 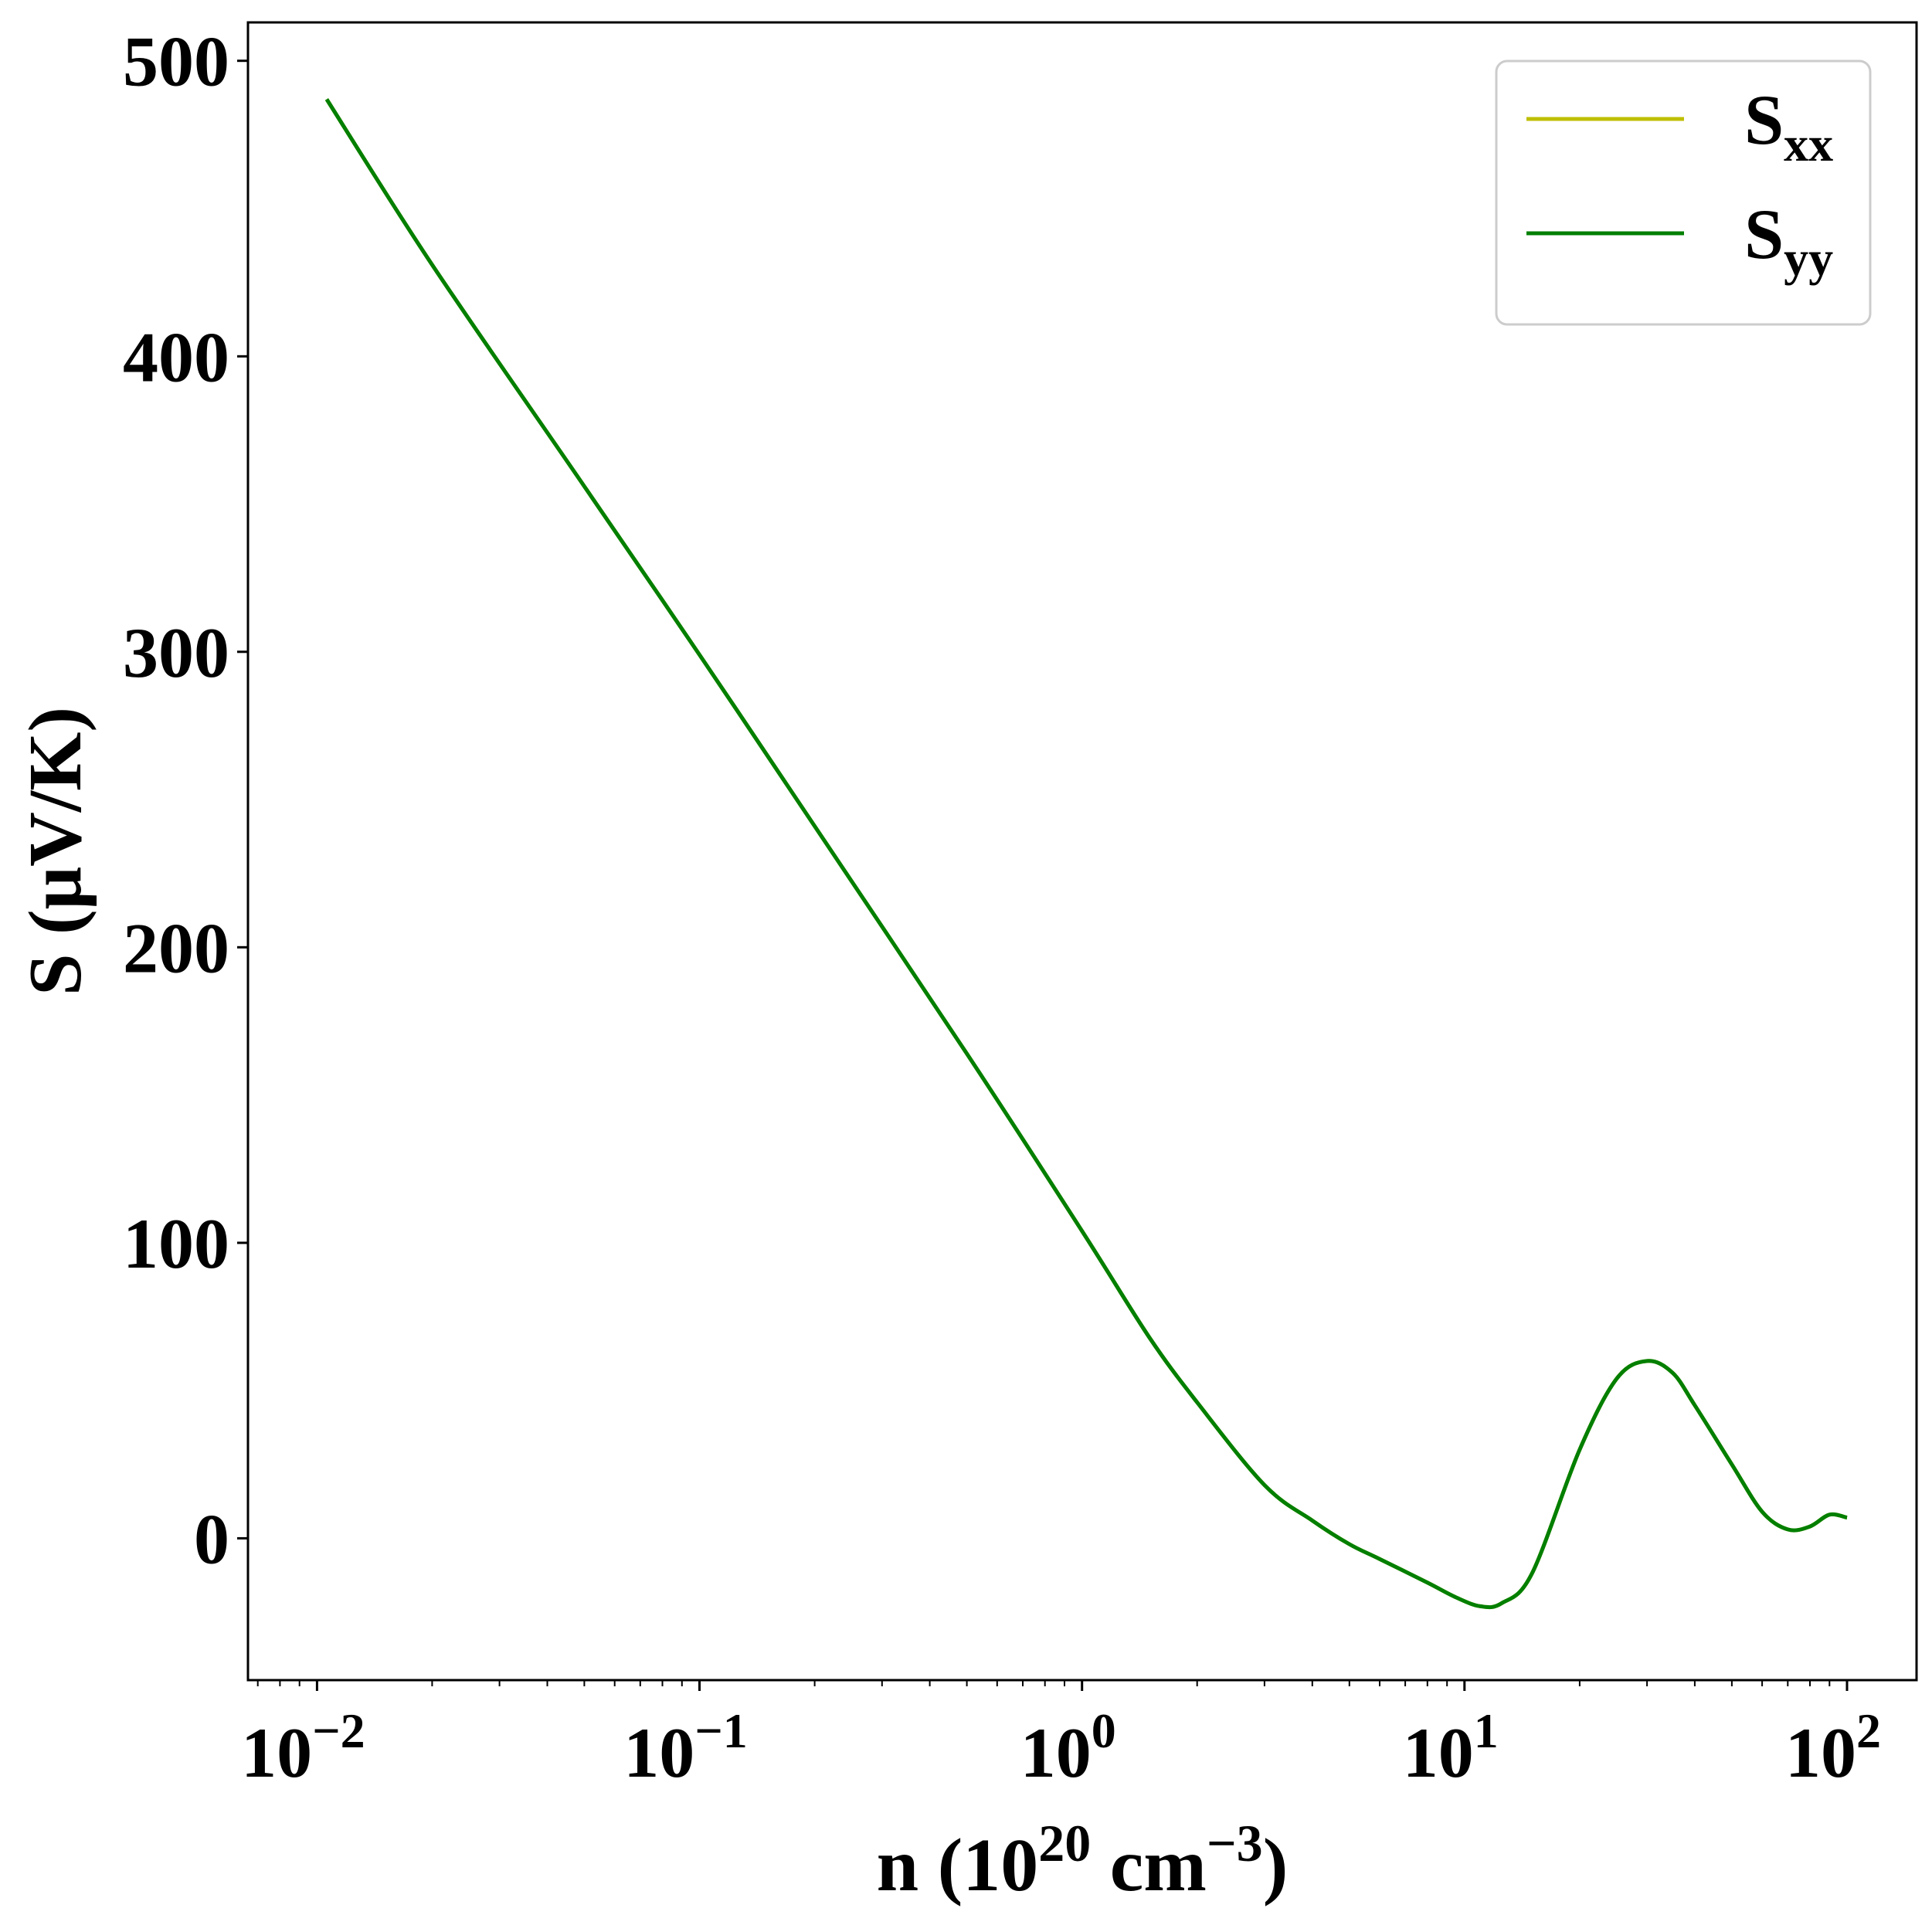 I want to click on x-tick-label: 10⁻², so click(x=303, y=1747).